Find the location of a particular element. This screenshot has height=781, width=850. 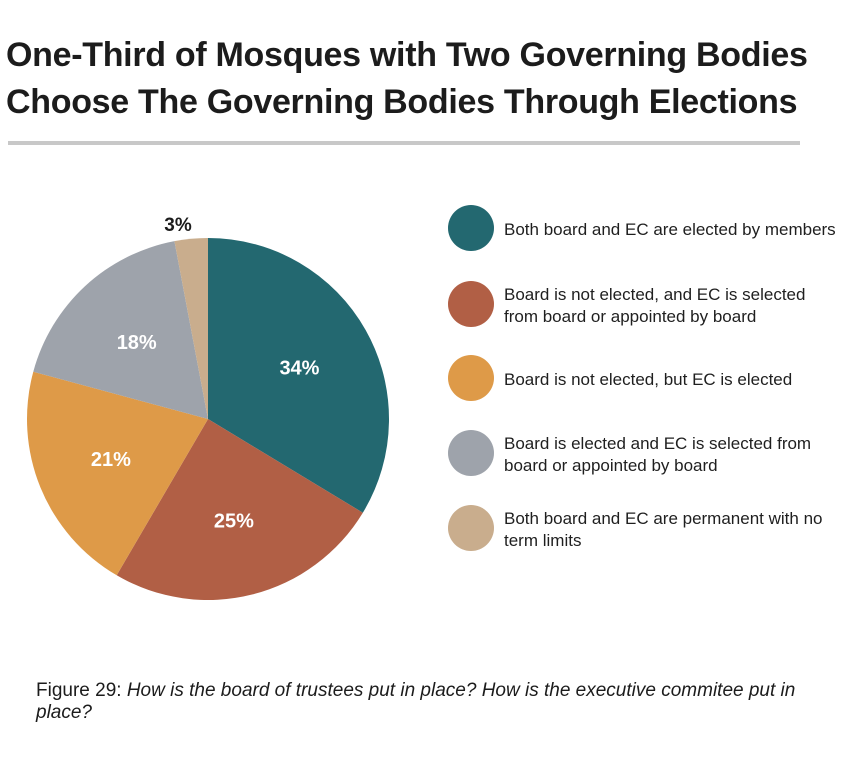

pie-slice-labels: 34% 25% 21% 18% 3% is located at coordinates (205, 374).